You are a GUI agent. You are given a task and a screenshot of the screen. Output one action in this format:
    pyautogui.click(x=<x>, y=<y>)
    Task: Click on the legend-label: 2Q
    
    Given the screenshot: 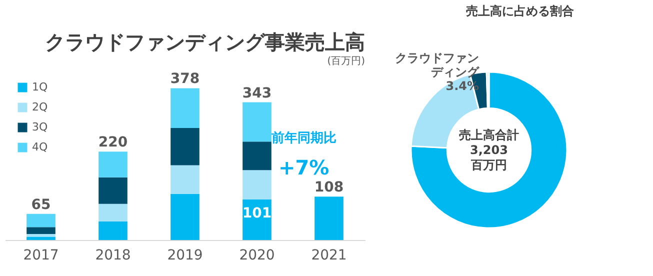 What is the action you would take?
    pyautogui.click(x=40, y=107)
    